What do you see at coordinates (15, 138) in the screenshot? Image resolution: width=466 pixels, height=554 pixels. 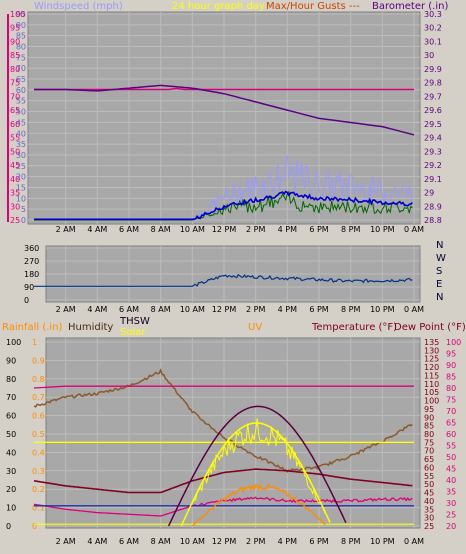 I see `top-pink-tick: 55` at bounding box center [15, 138].